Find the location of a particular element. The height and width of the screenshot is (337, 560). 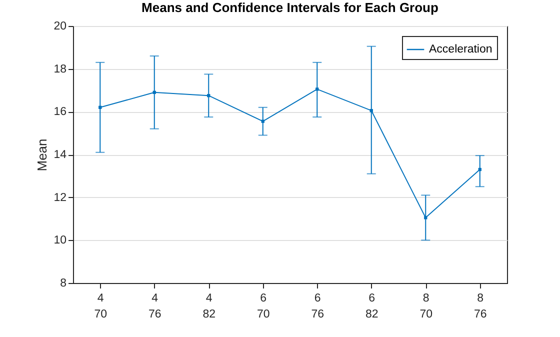

y-tick-label: 20 is located at coordinates (60, 26).